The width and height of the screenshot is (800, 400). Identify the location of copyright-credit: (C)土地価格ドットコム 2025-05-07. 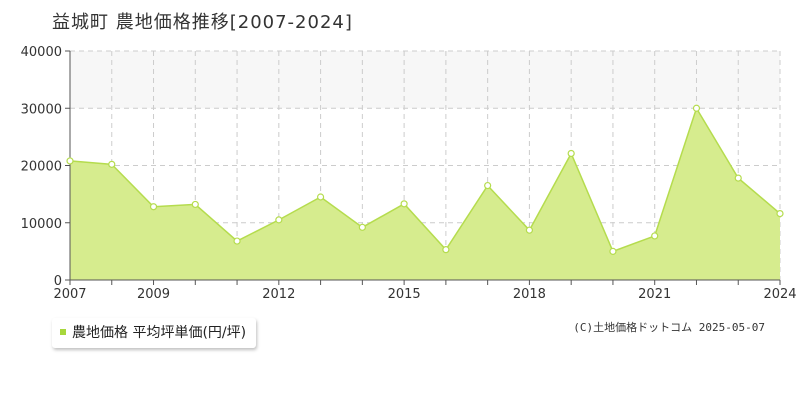
(669, 327).